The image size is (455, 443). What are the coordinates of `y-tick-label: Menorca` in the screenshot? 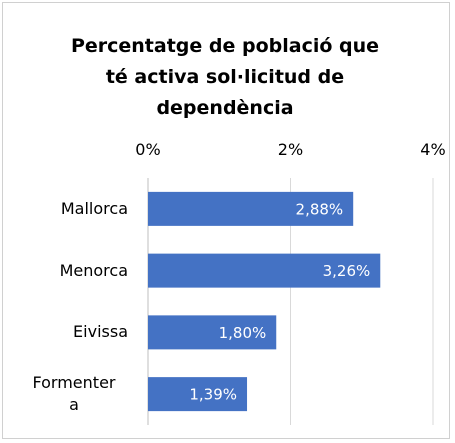 It's located at (93, 270).